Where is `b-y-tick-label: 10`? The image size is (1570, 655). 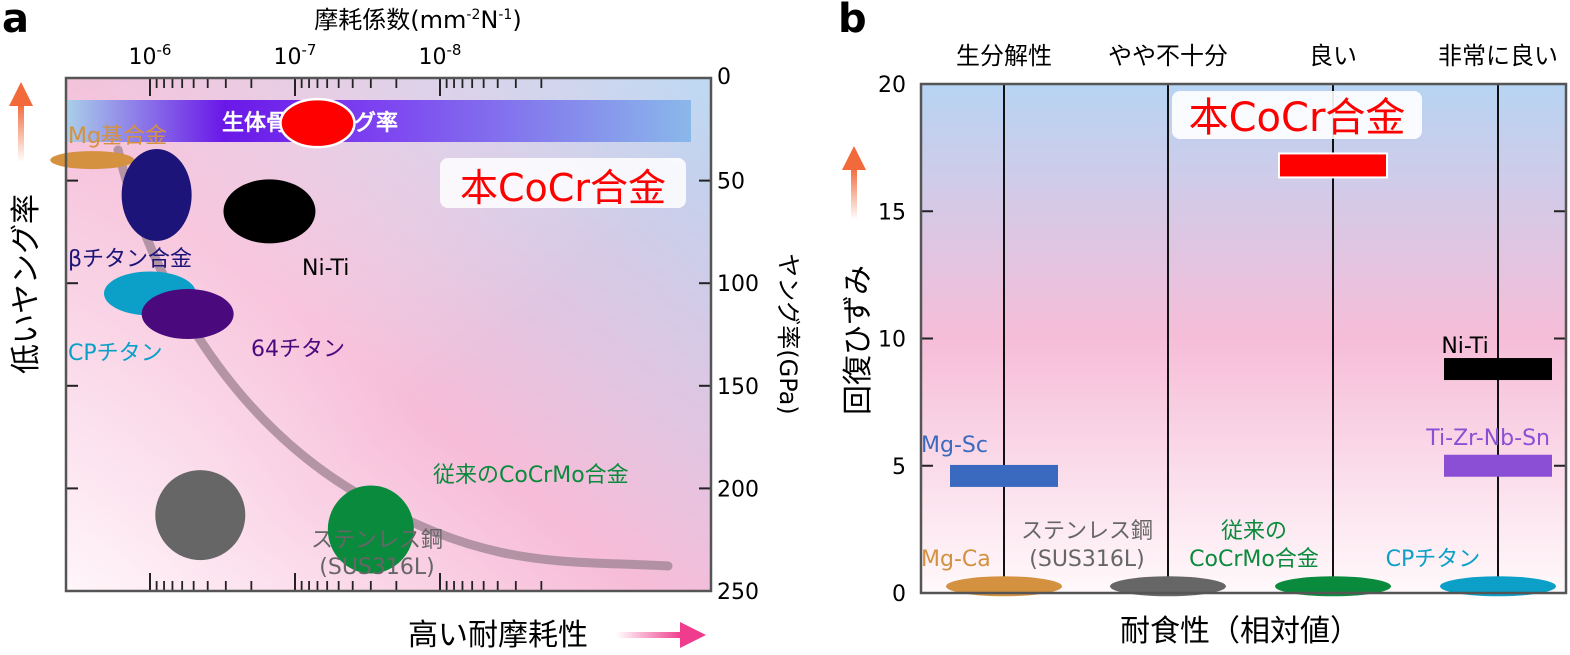 b-y-tick-label: 10 is located at coordinates (892, 340).